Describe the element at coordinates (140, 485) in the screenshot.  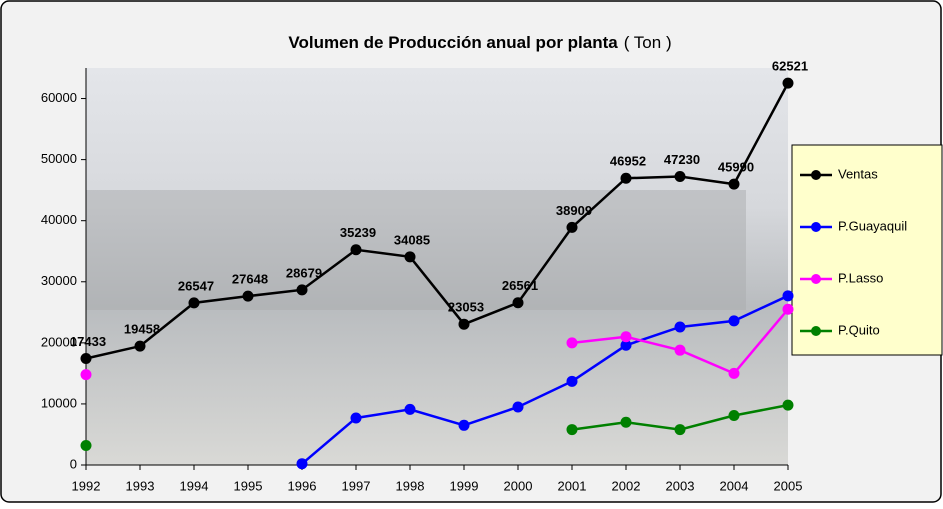
I see `x-tick-label: 1993` at that location.